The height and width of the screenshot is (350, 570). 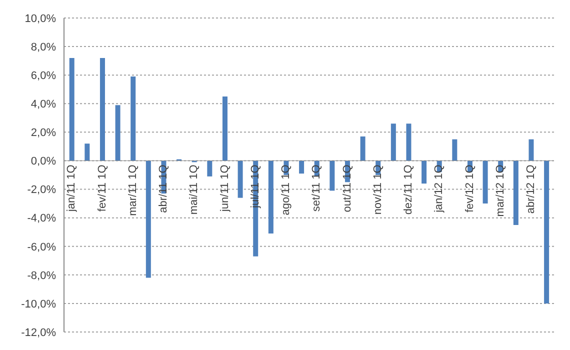 What do you see at coordinates (224, 188) in the screenshot?
I see `x-tick-label: jun/11 1Q` at bounding box center [224, 188].